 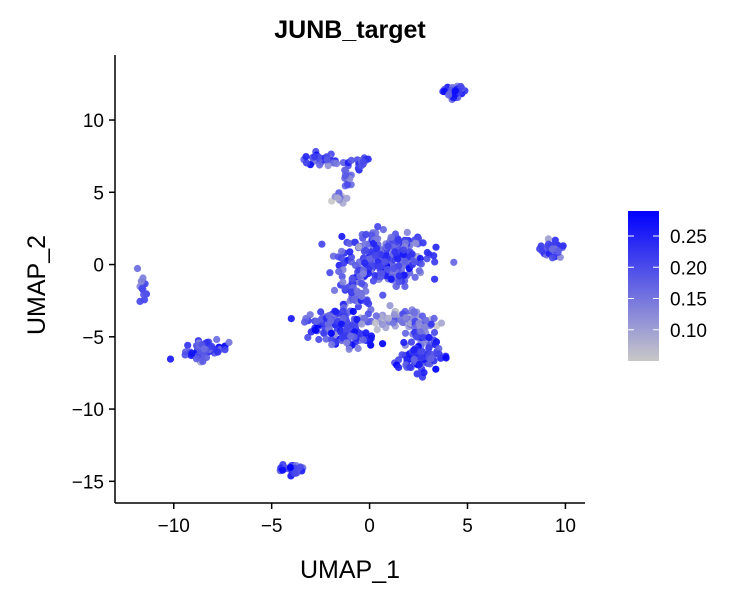 I want to click on x-axis-ticks: −10 −5 0 5 10, so click(x=367, y=520).